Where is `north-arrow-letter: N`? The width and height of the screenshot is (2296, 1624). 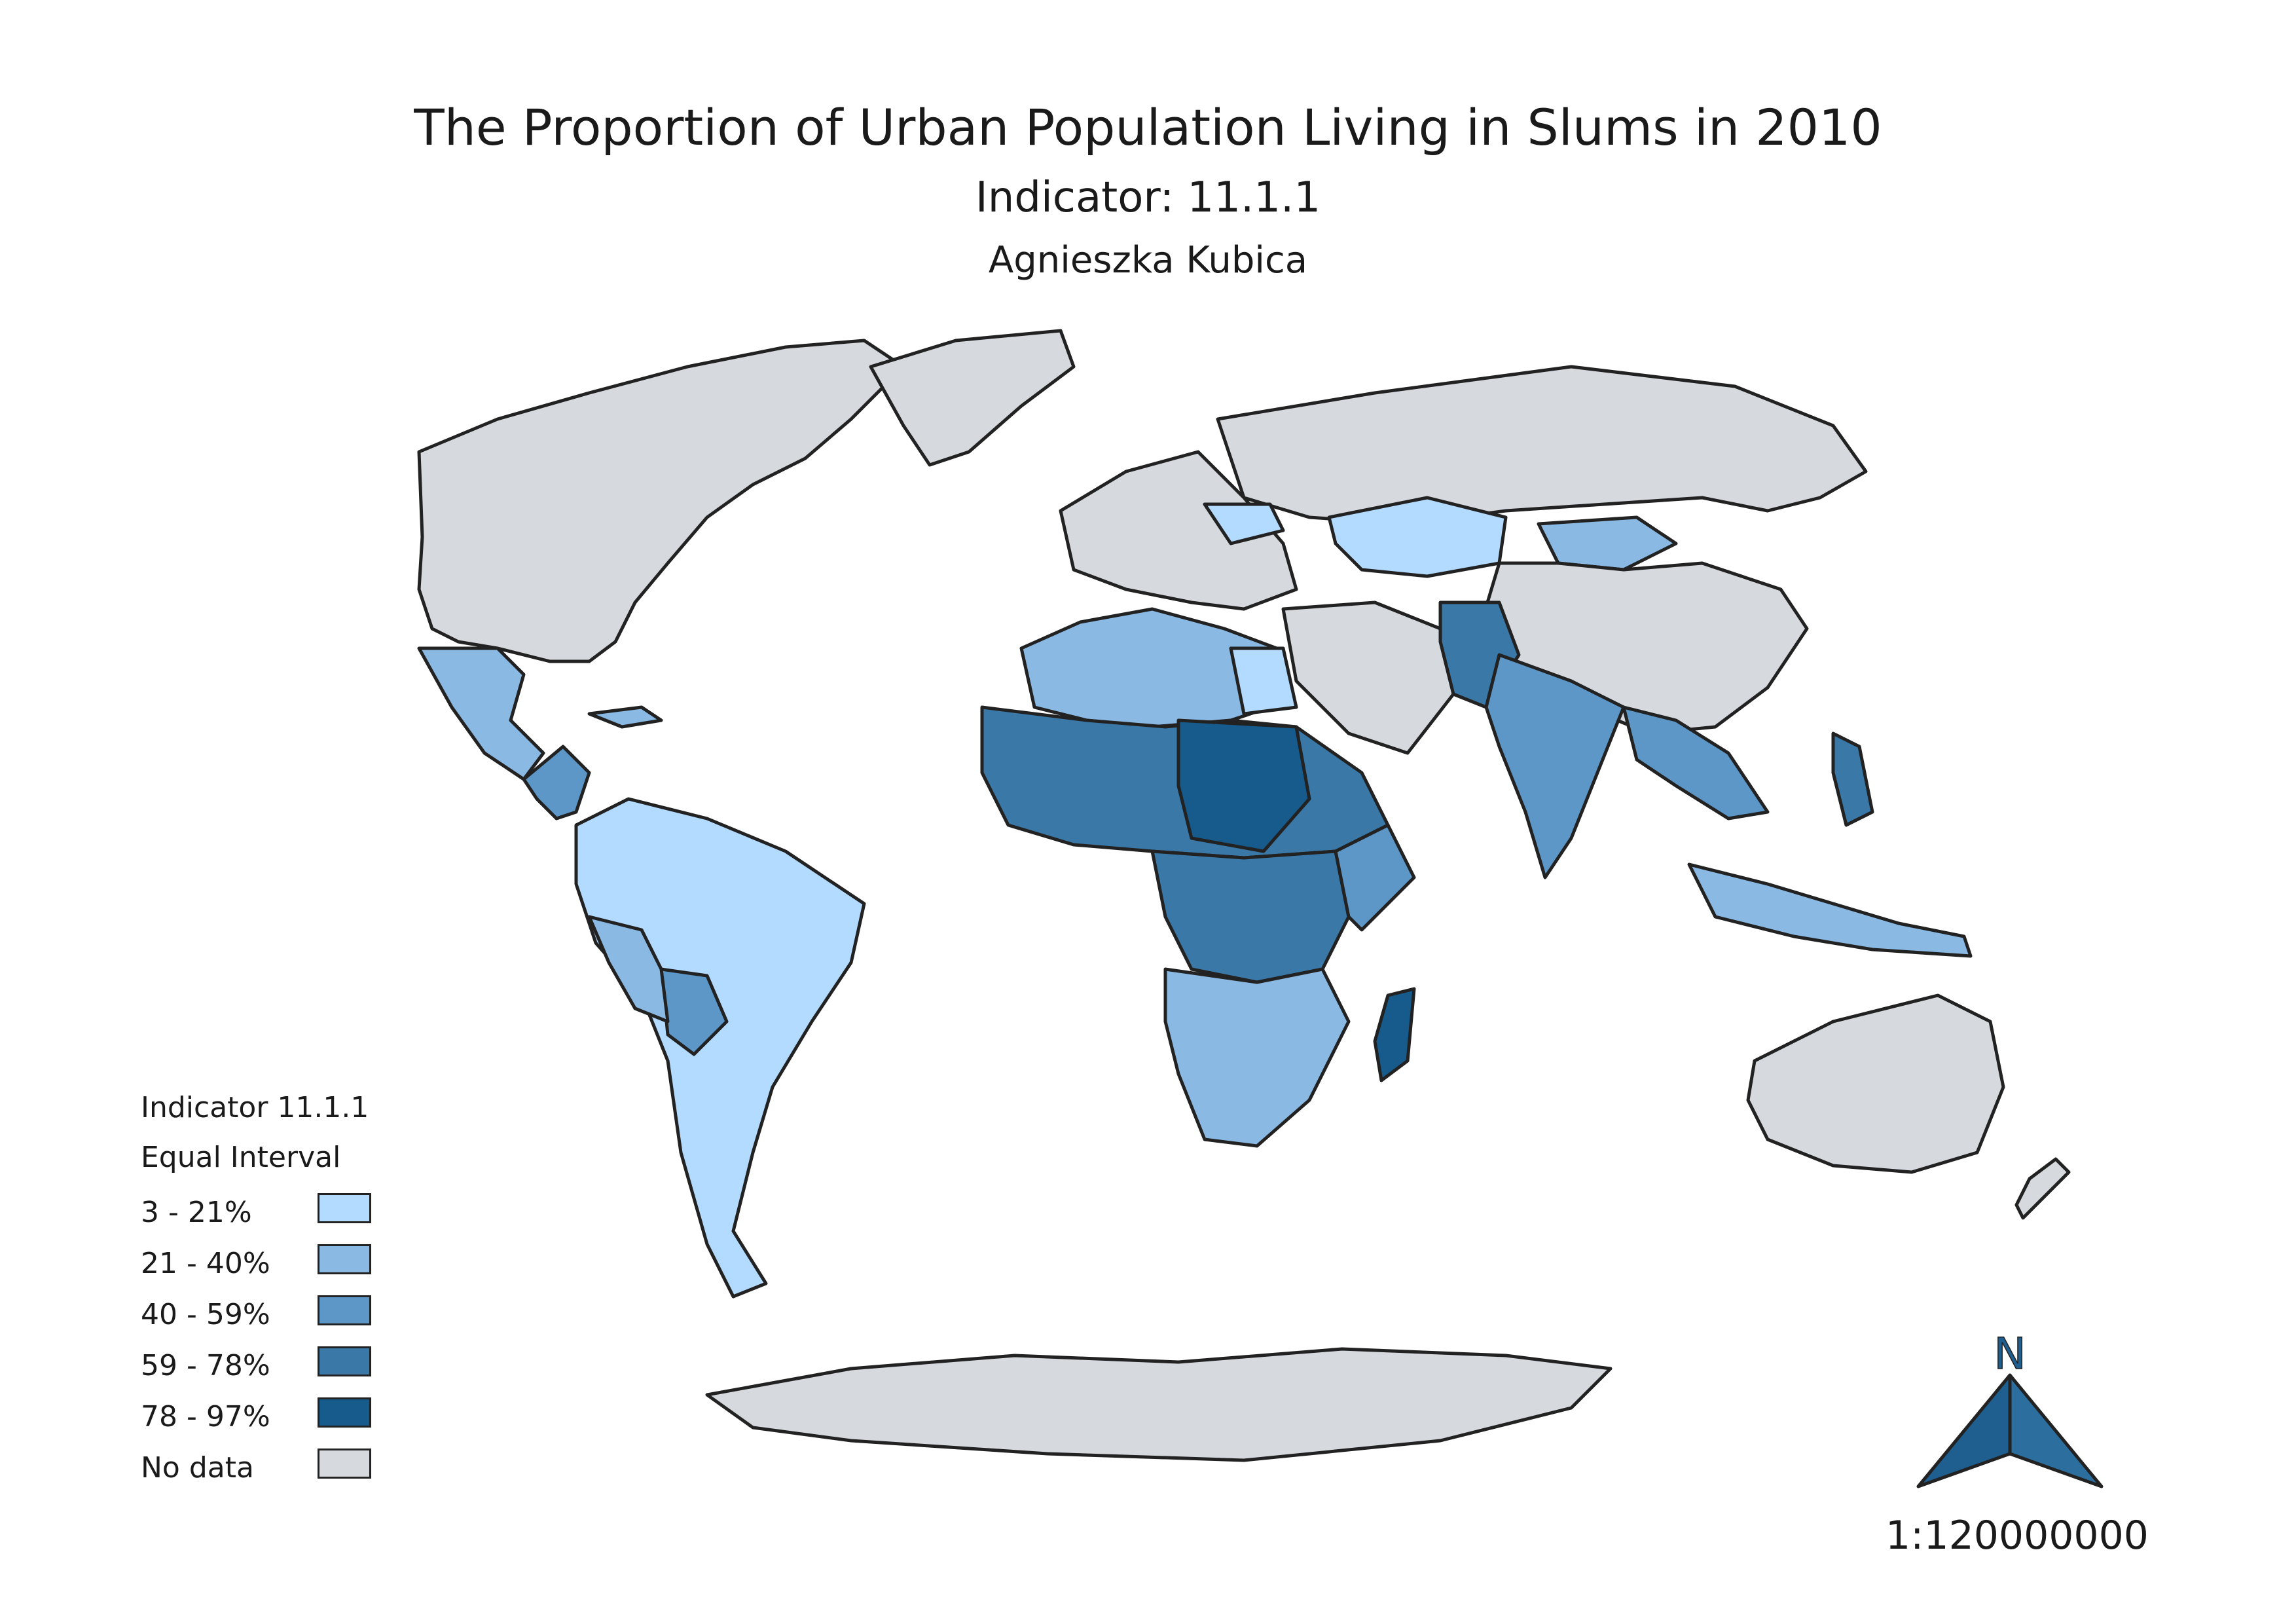
north-arrow-letter: N is located at coordinates (2010, 1354).